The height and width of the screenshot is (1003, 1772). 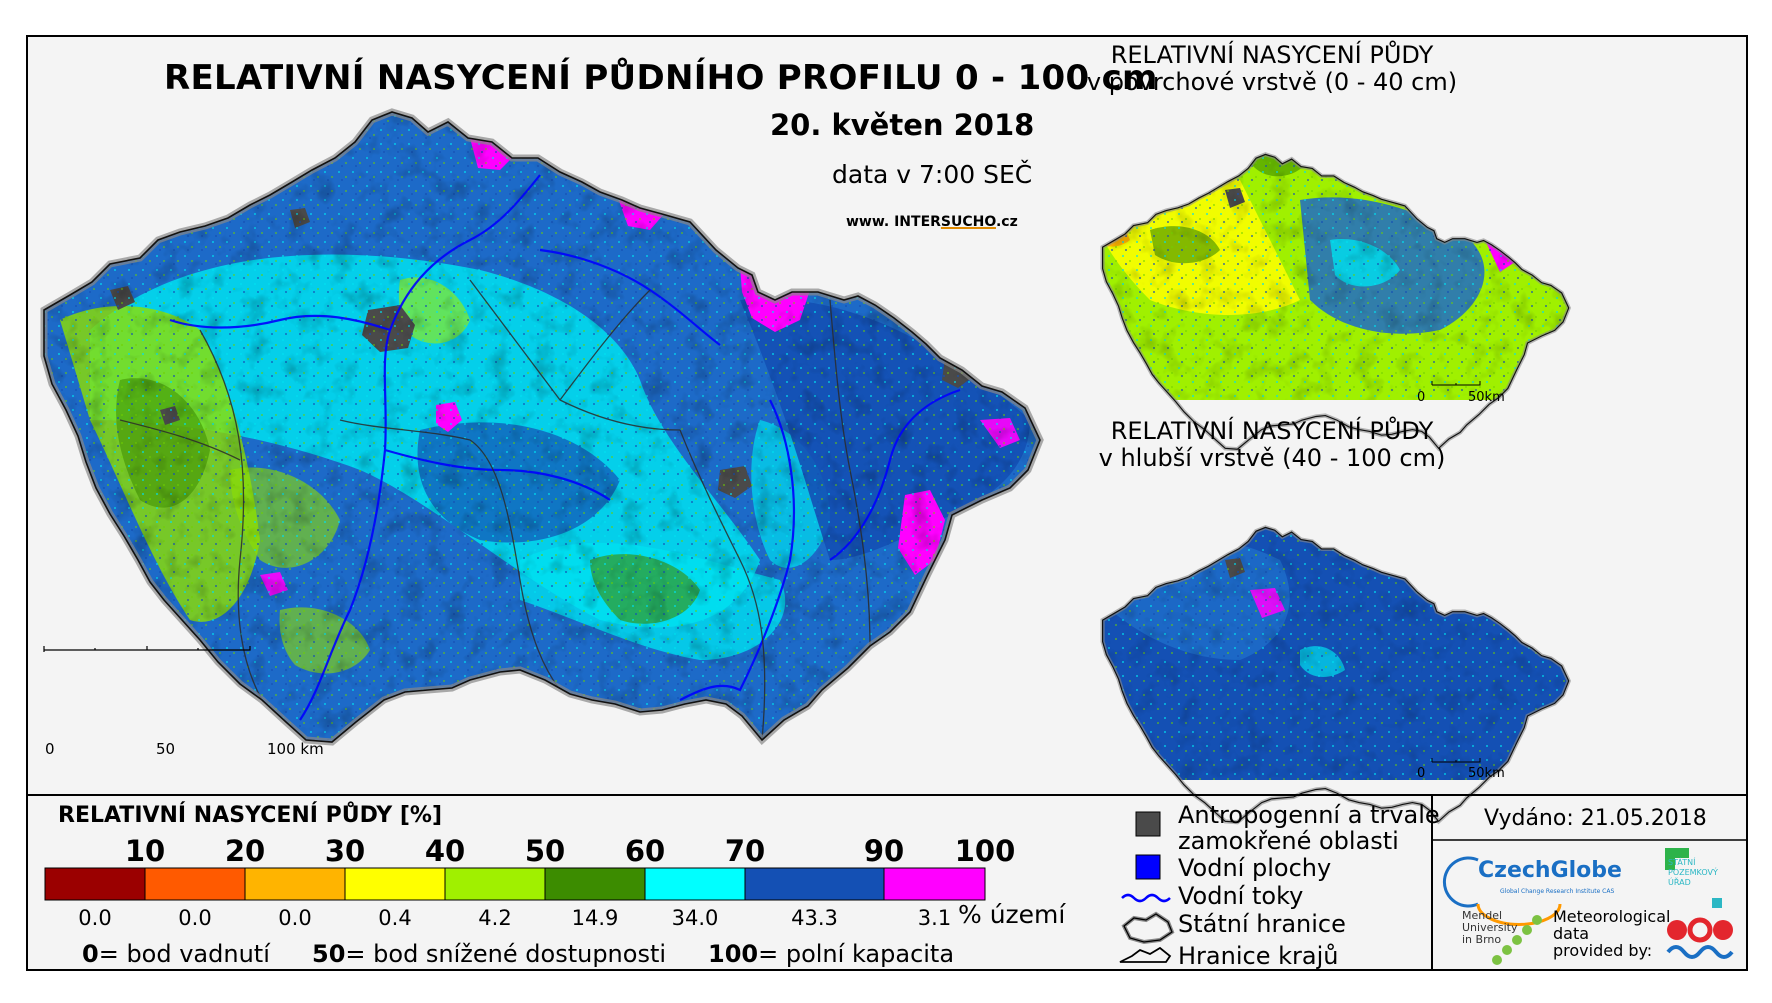 I want to click on legend-tick-70: 70, so click(x=745, y=851).